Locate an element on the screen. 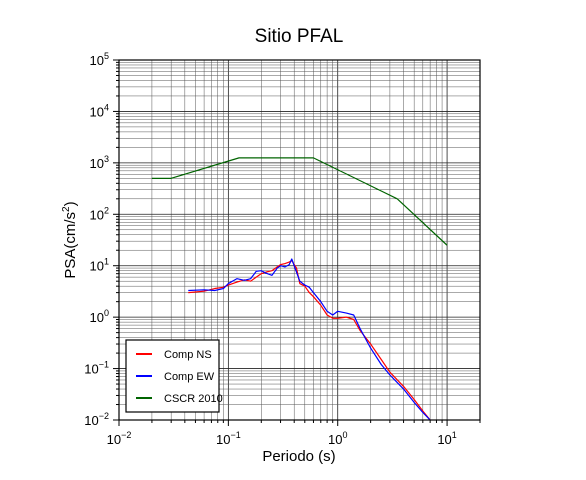  y-axis-label: PSA(cm/s2) is located at coordinates (70, 239).